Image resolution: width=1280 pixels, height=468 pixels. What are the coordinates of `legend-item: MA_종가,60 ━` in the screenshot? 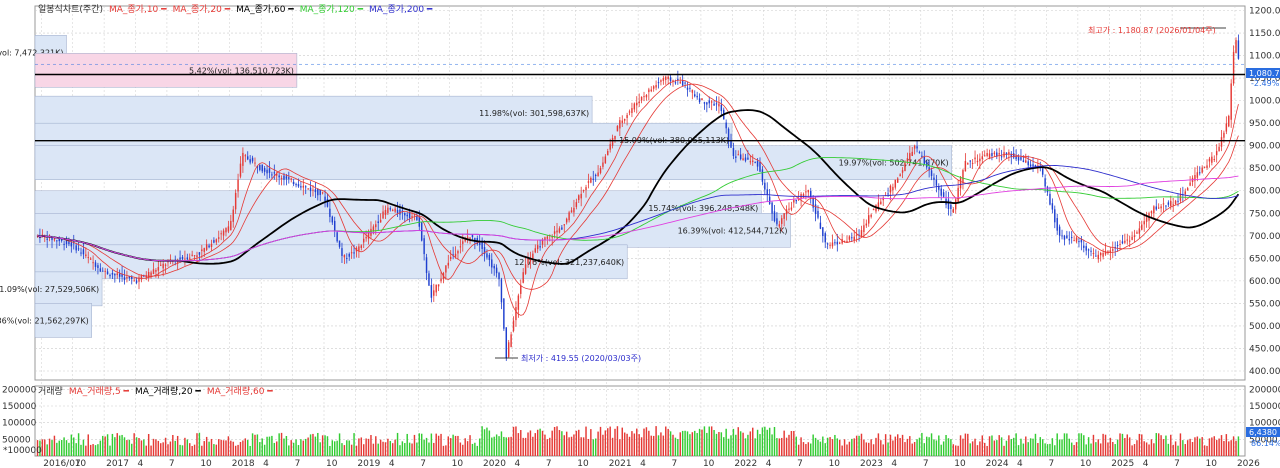 It's located at (265, 9).